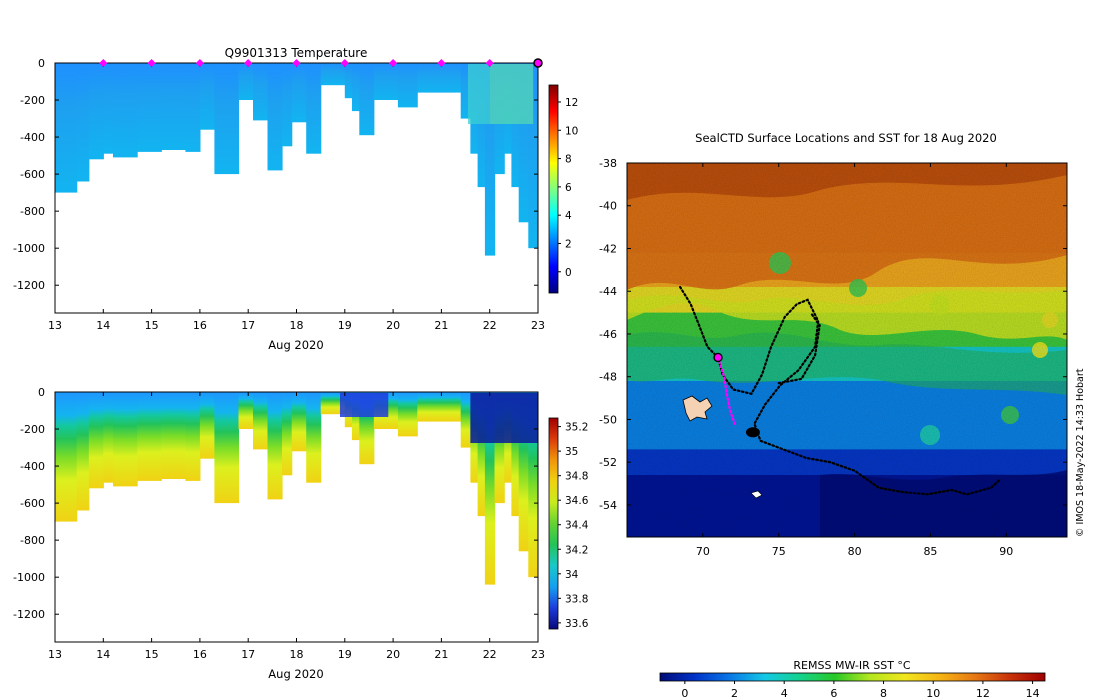 The image size is (1100, 700). I want to click on colorbar-tick-label: 35, so click(571, 452).